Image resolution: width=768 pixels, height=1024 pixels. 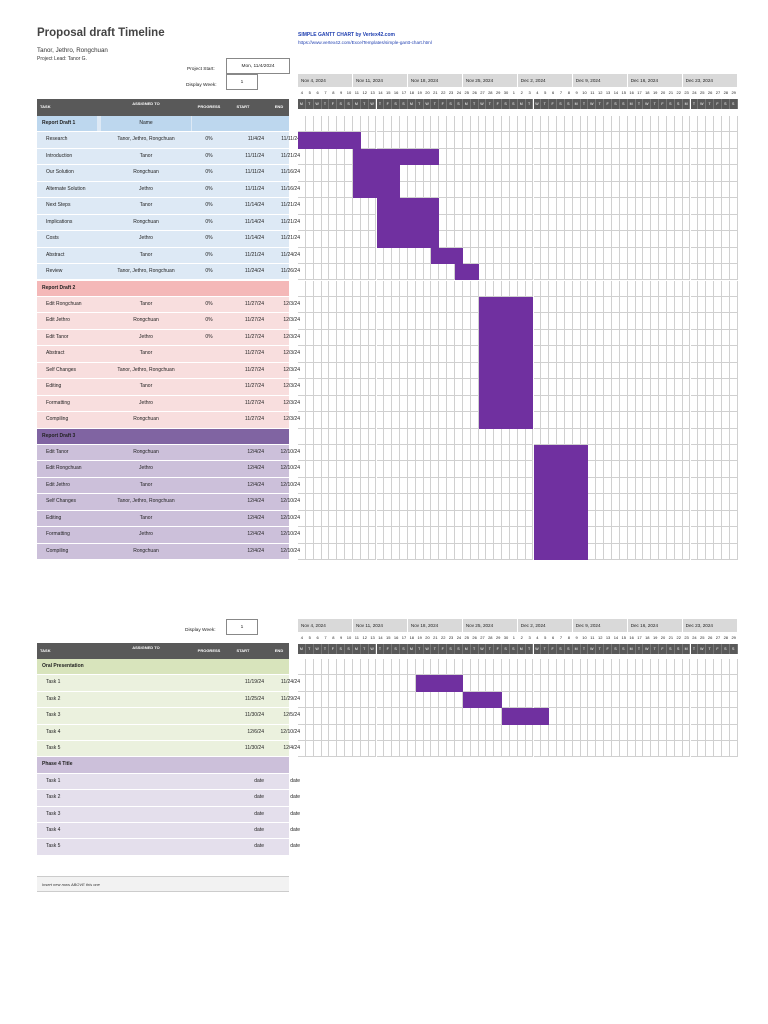 What do you see at coordinates (168, 223) in the screenshot?
I see `task-row: Implications Rongchuan 0% 11/14/24 11/21/24` at bounding box center [168, 223].